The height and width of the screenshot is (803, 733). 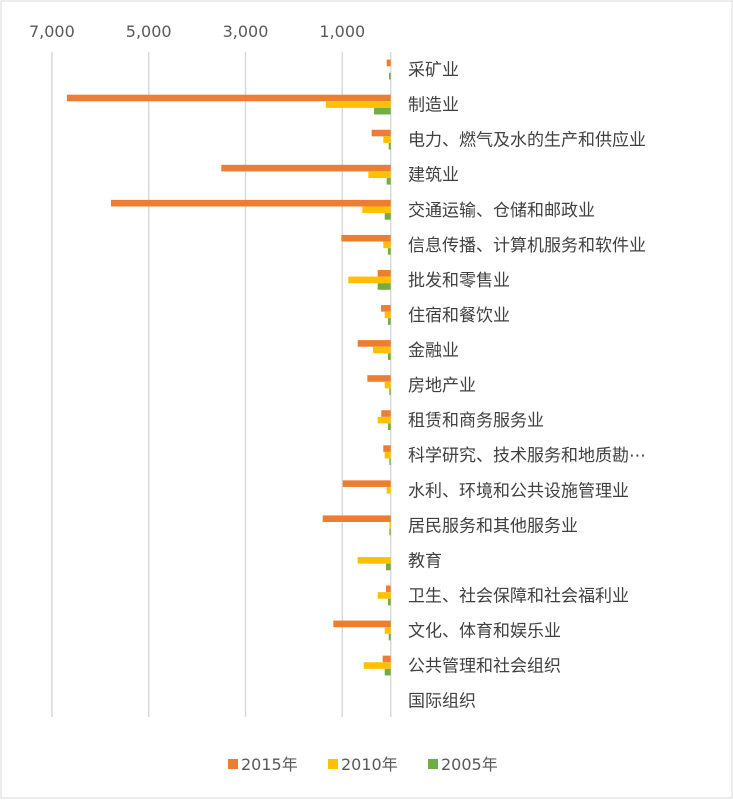 What do you see at coordinates (527, 246) in the screenshot?
I see `category-label: 信息传播、计算机服务和软件业` at bounding box center [527, 246].